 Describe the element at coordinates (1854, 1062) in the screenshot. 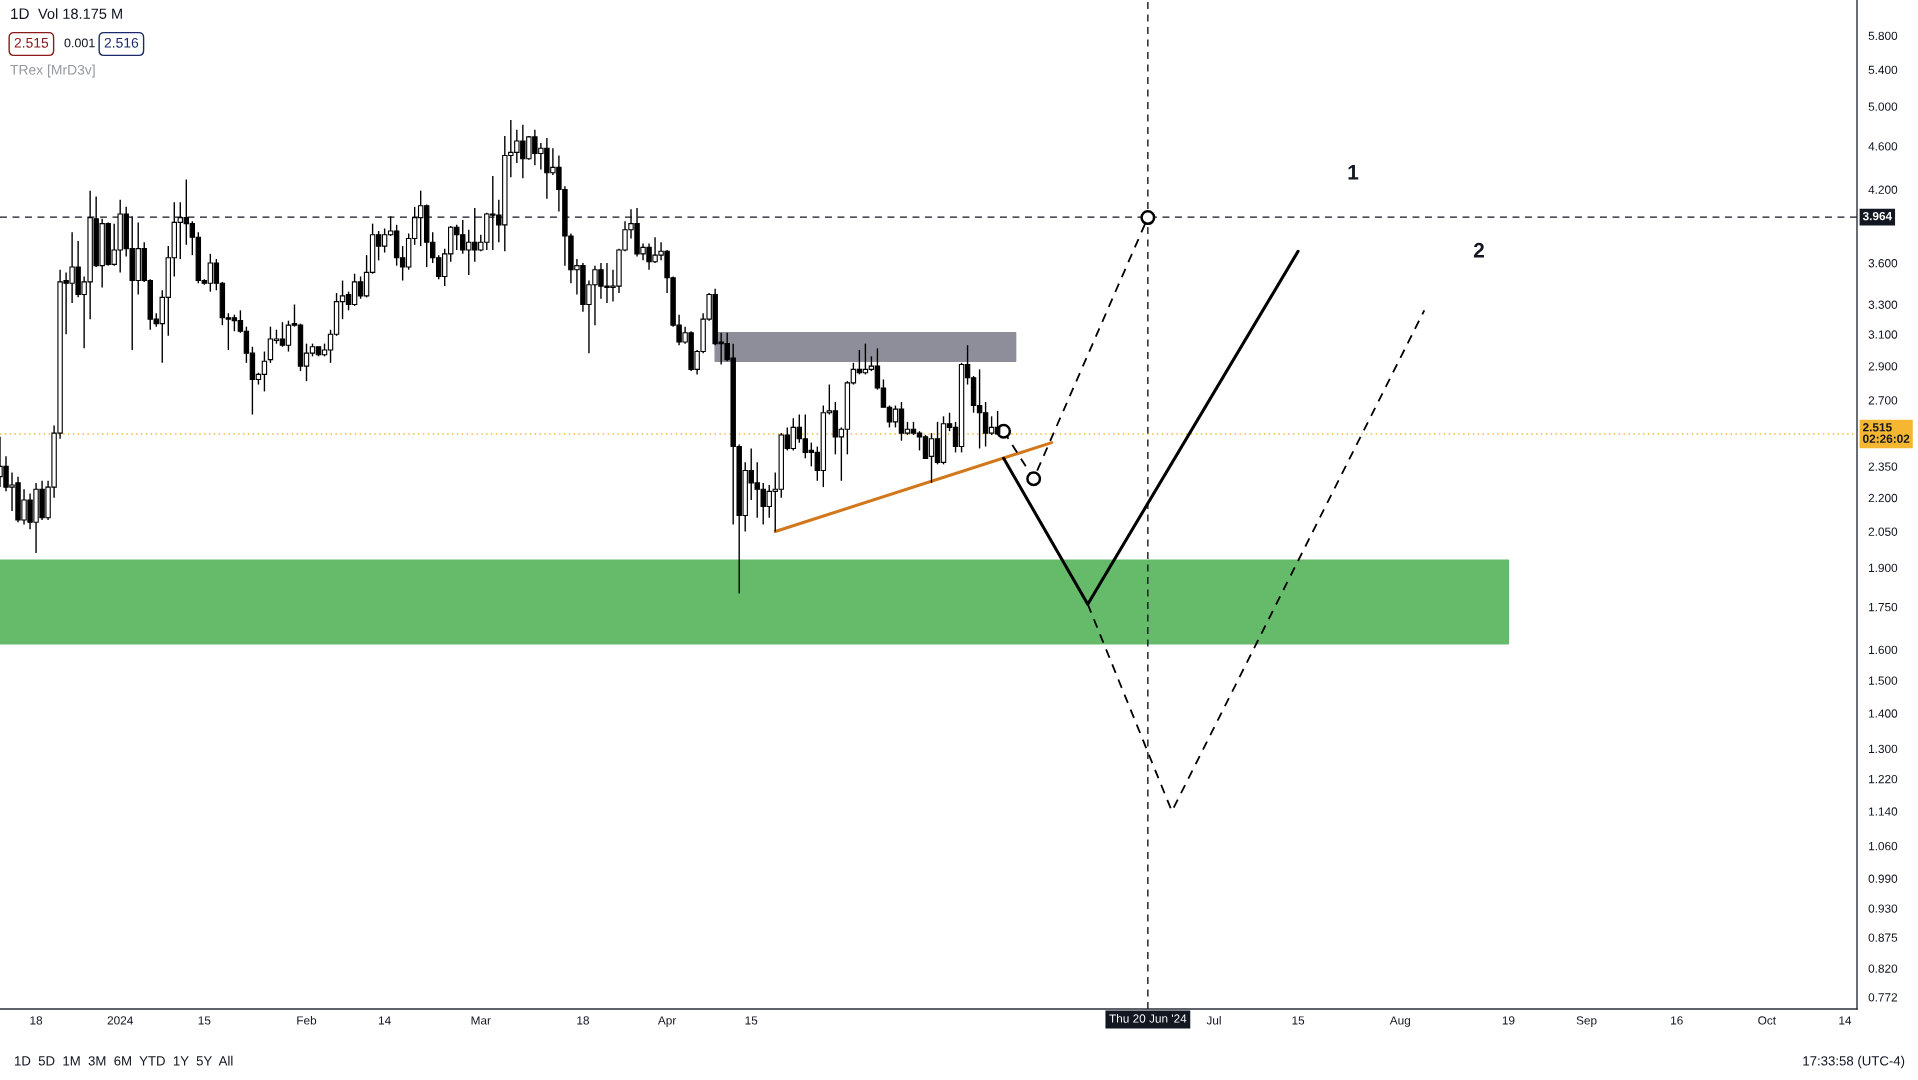

I see `text: 17:33:58 (UTC-4)` at that location.